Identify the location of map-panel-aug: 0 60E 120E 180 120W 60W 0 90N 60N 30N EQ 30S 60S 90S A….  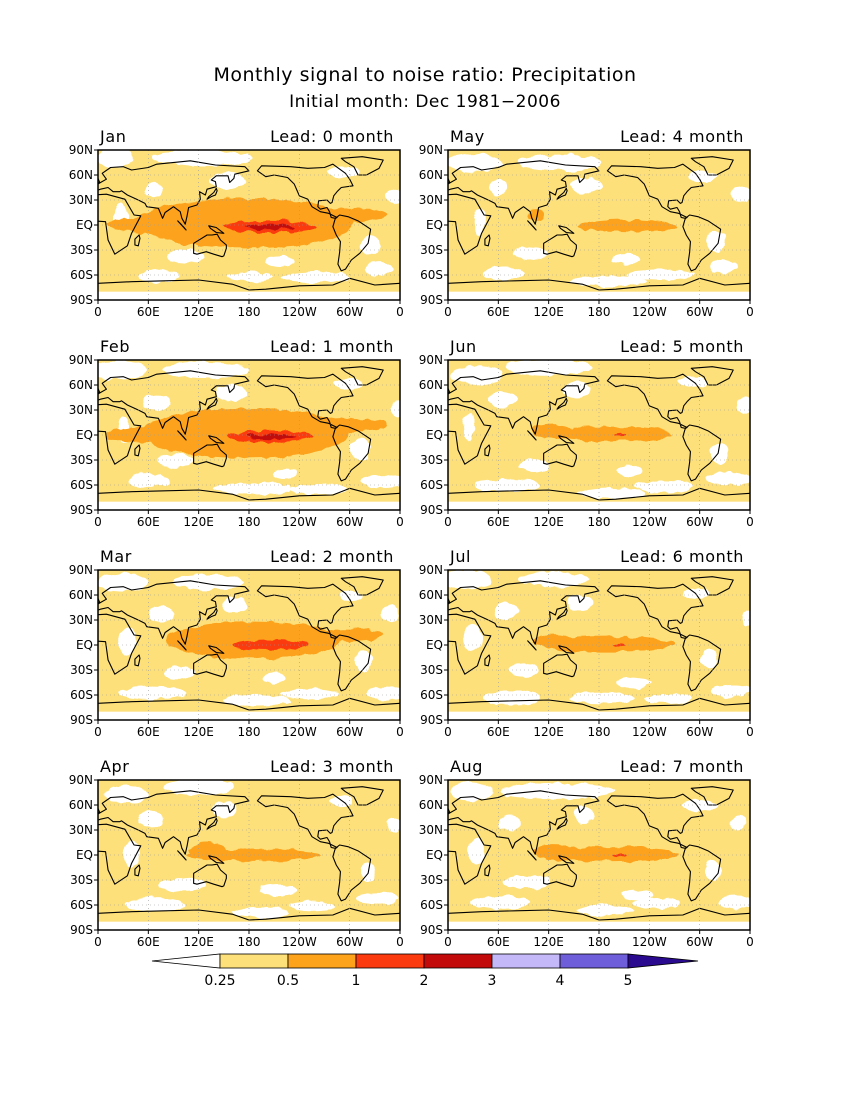
(586, 853).